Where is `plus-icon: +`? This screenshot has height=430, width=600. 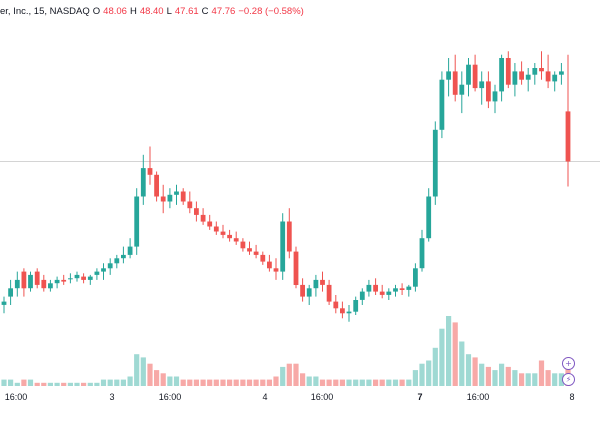 plus-icon: + is located at coordinates (568, 363).